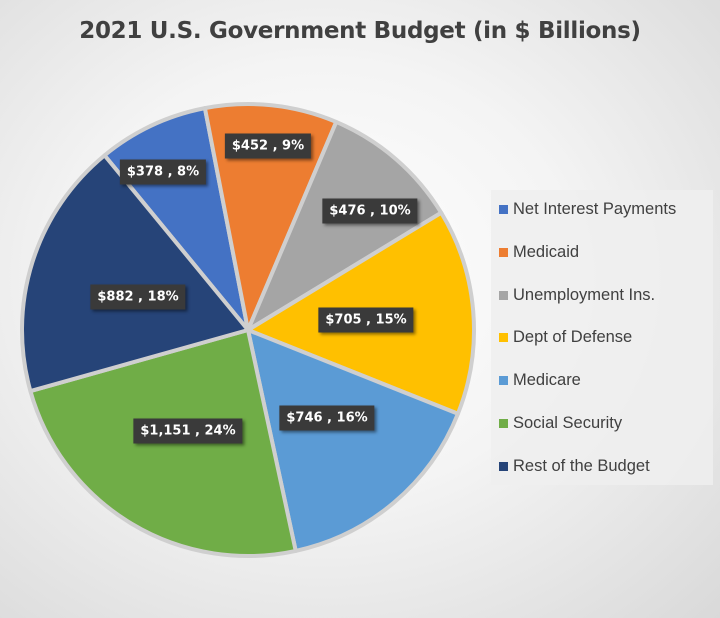 Image resolution: width=720 pixels, height=618 pixels. Describe the element at coordinates (345, 225) in the screenshot. I see `pie-slice-unemployment-ins-` at that location.